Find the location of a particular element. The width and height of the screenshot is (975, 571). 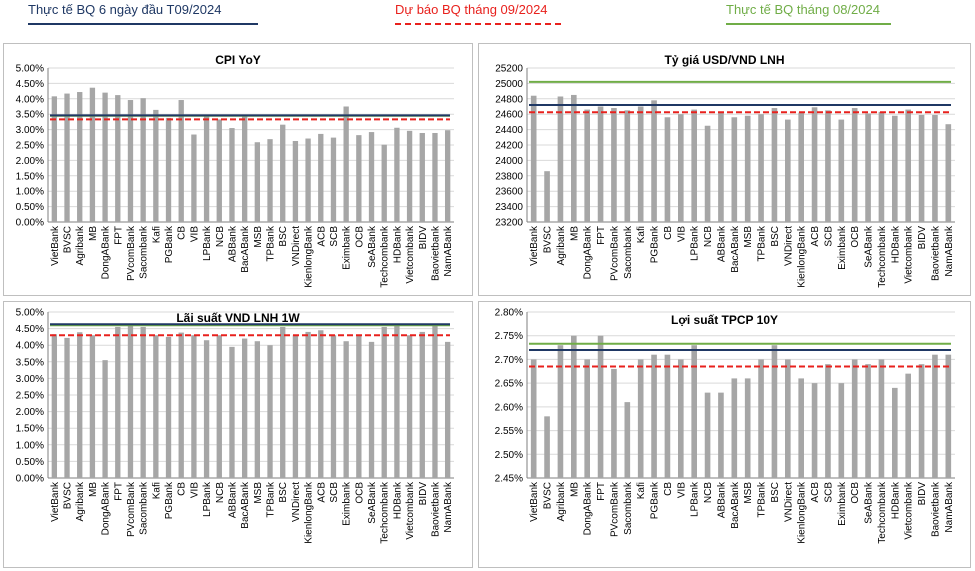

x-tick-label: BVSC is located at coordinates (68, 239).